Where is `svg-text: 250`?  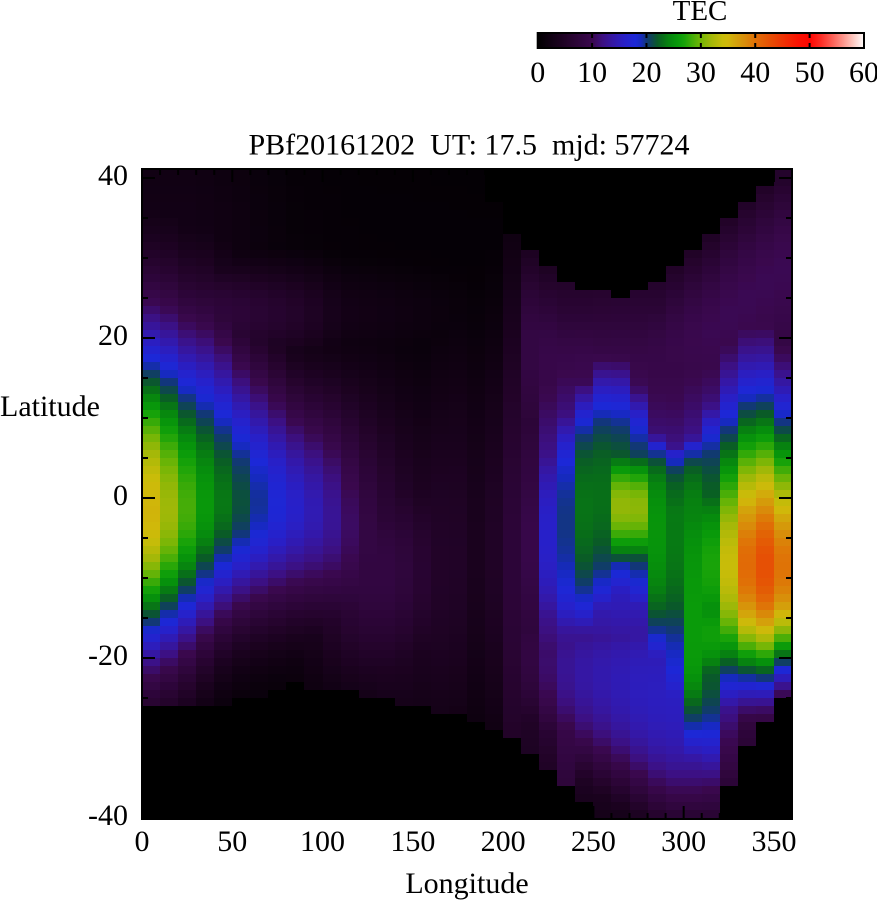
svg-text: 250 is located at coordinates (593, 841).